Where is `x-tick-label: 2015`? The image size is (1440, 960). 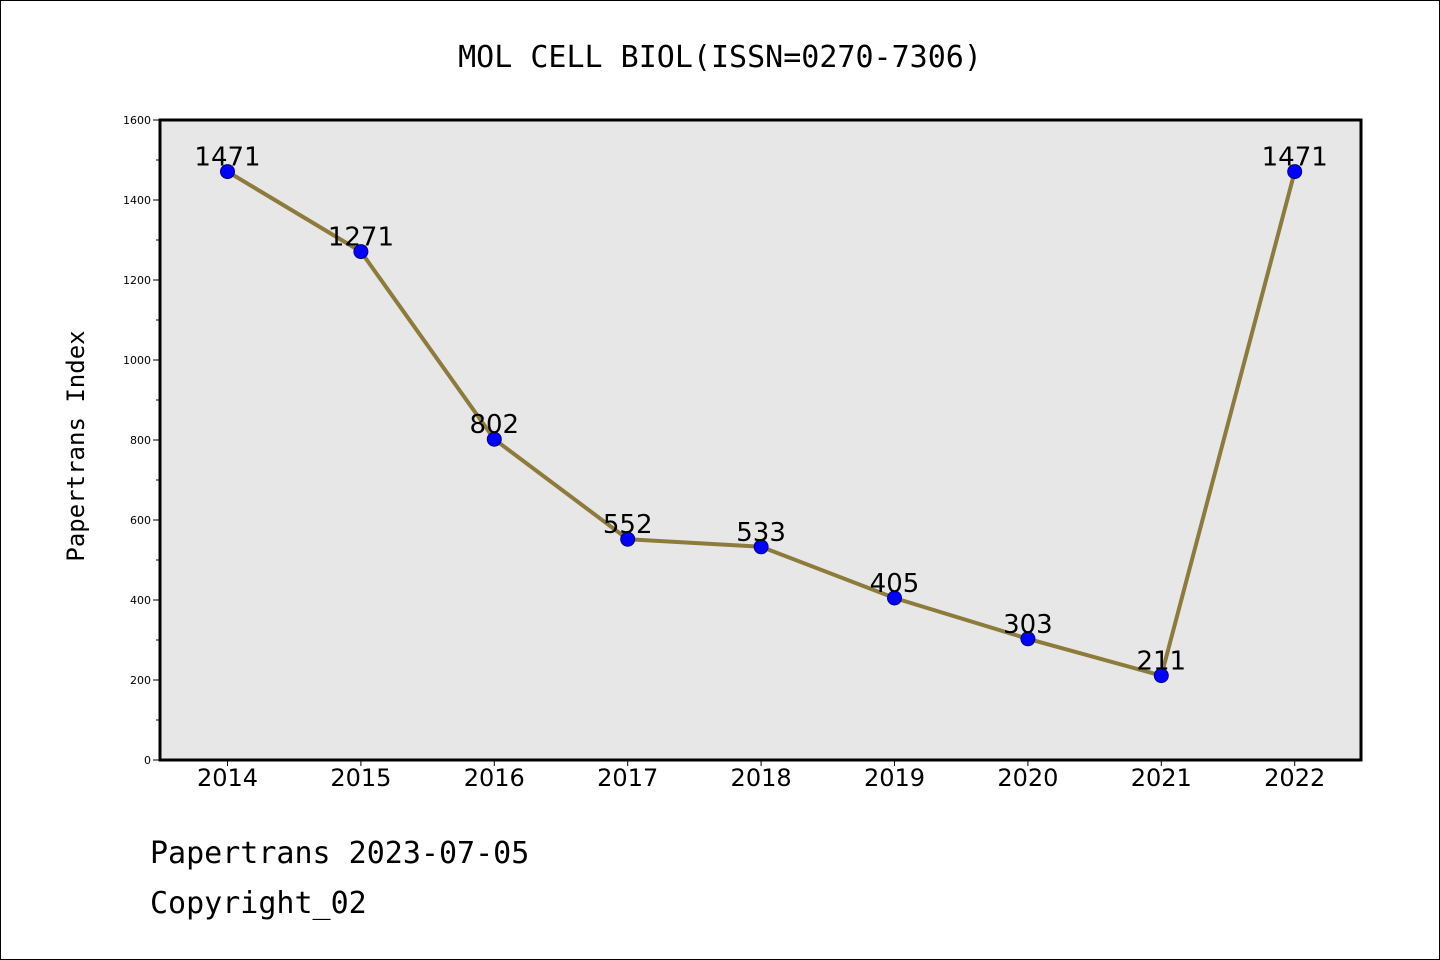
x-tick-label: 2015 is located at coordinates (360, 778).